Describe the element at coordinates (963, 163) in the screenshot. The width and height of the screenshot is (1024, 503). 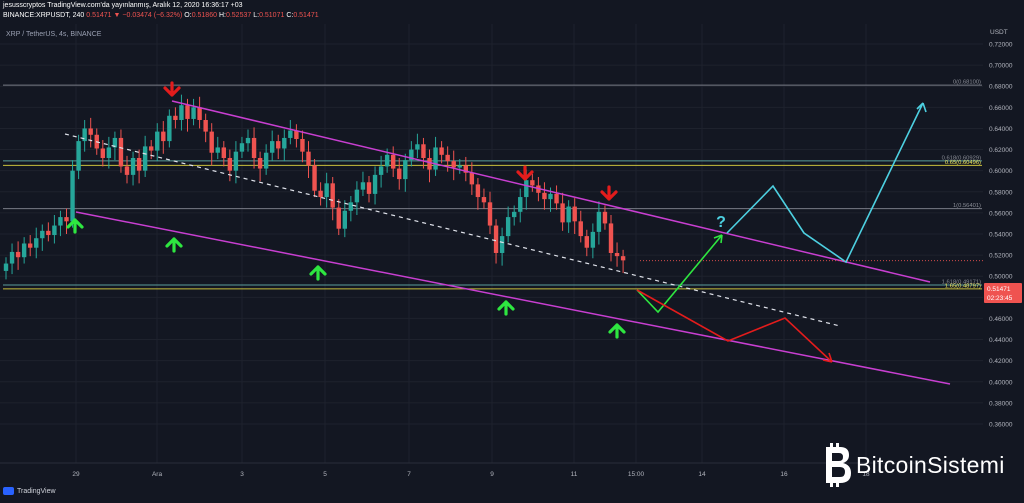
I see `fib-label: 0.65(0.60496)` at that location.